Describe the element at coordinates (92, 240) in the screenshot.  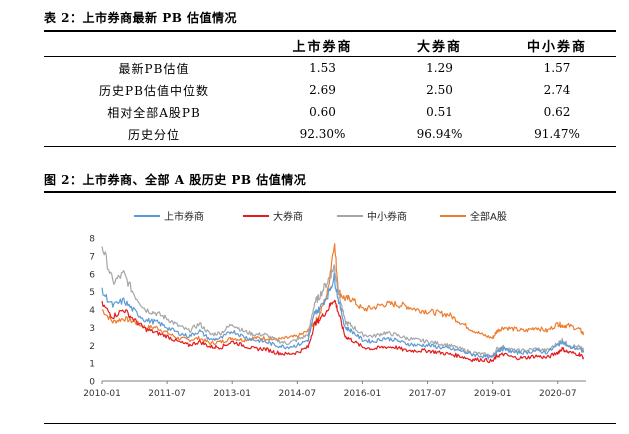
I see `y-tick-label: 8` at that location.